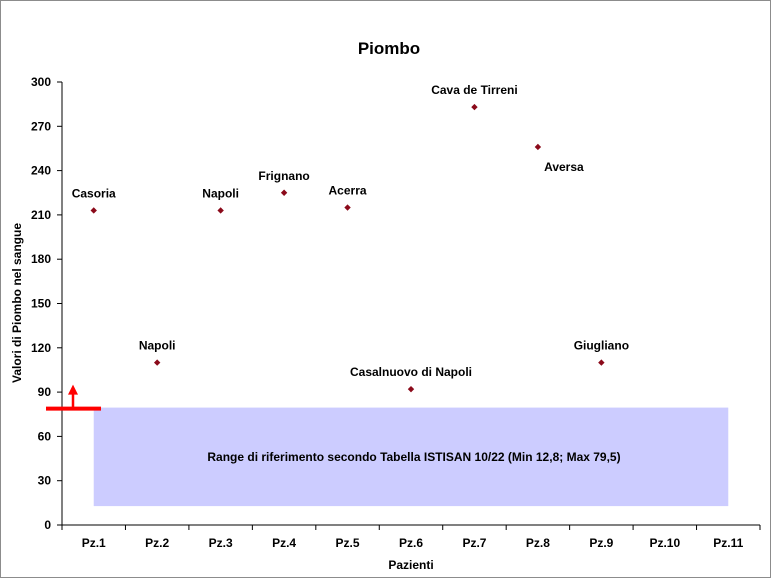 The height and width of the screenshot is (578, 771). Describe the element at coordinates (45, 436) in the screenshot. I see `y-tick-label: 60` at that location.